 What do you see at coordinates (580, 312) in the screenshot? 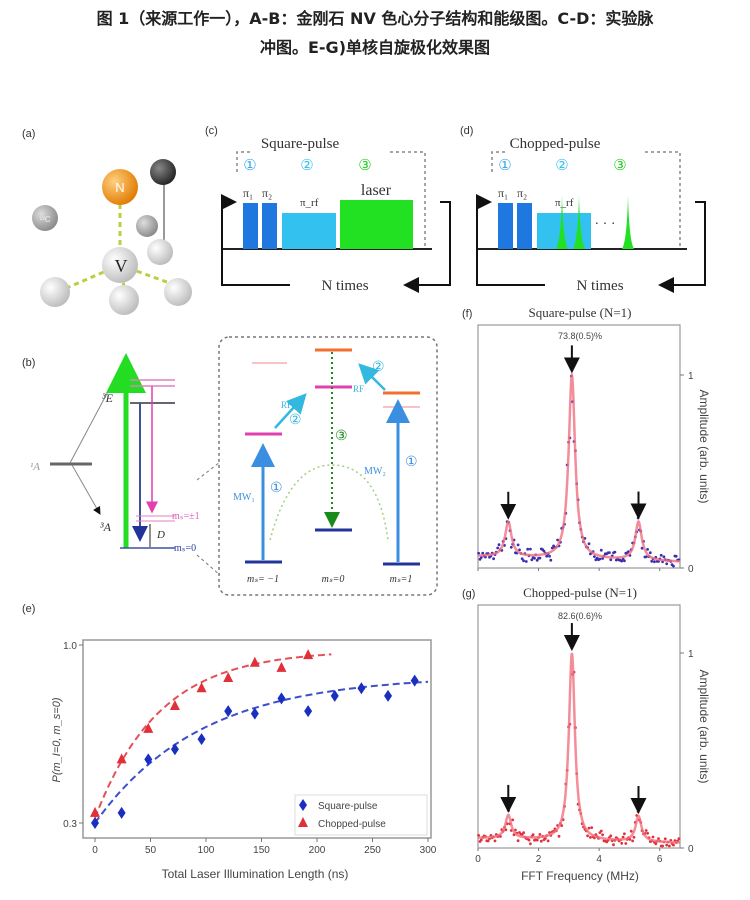
I see `chart-title: Square-pulse (N=1)` at bounding box center [580, 312].